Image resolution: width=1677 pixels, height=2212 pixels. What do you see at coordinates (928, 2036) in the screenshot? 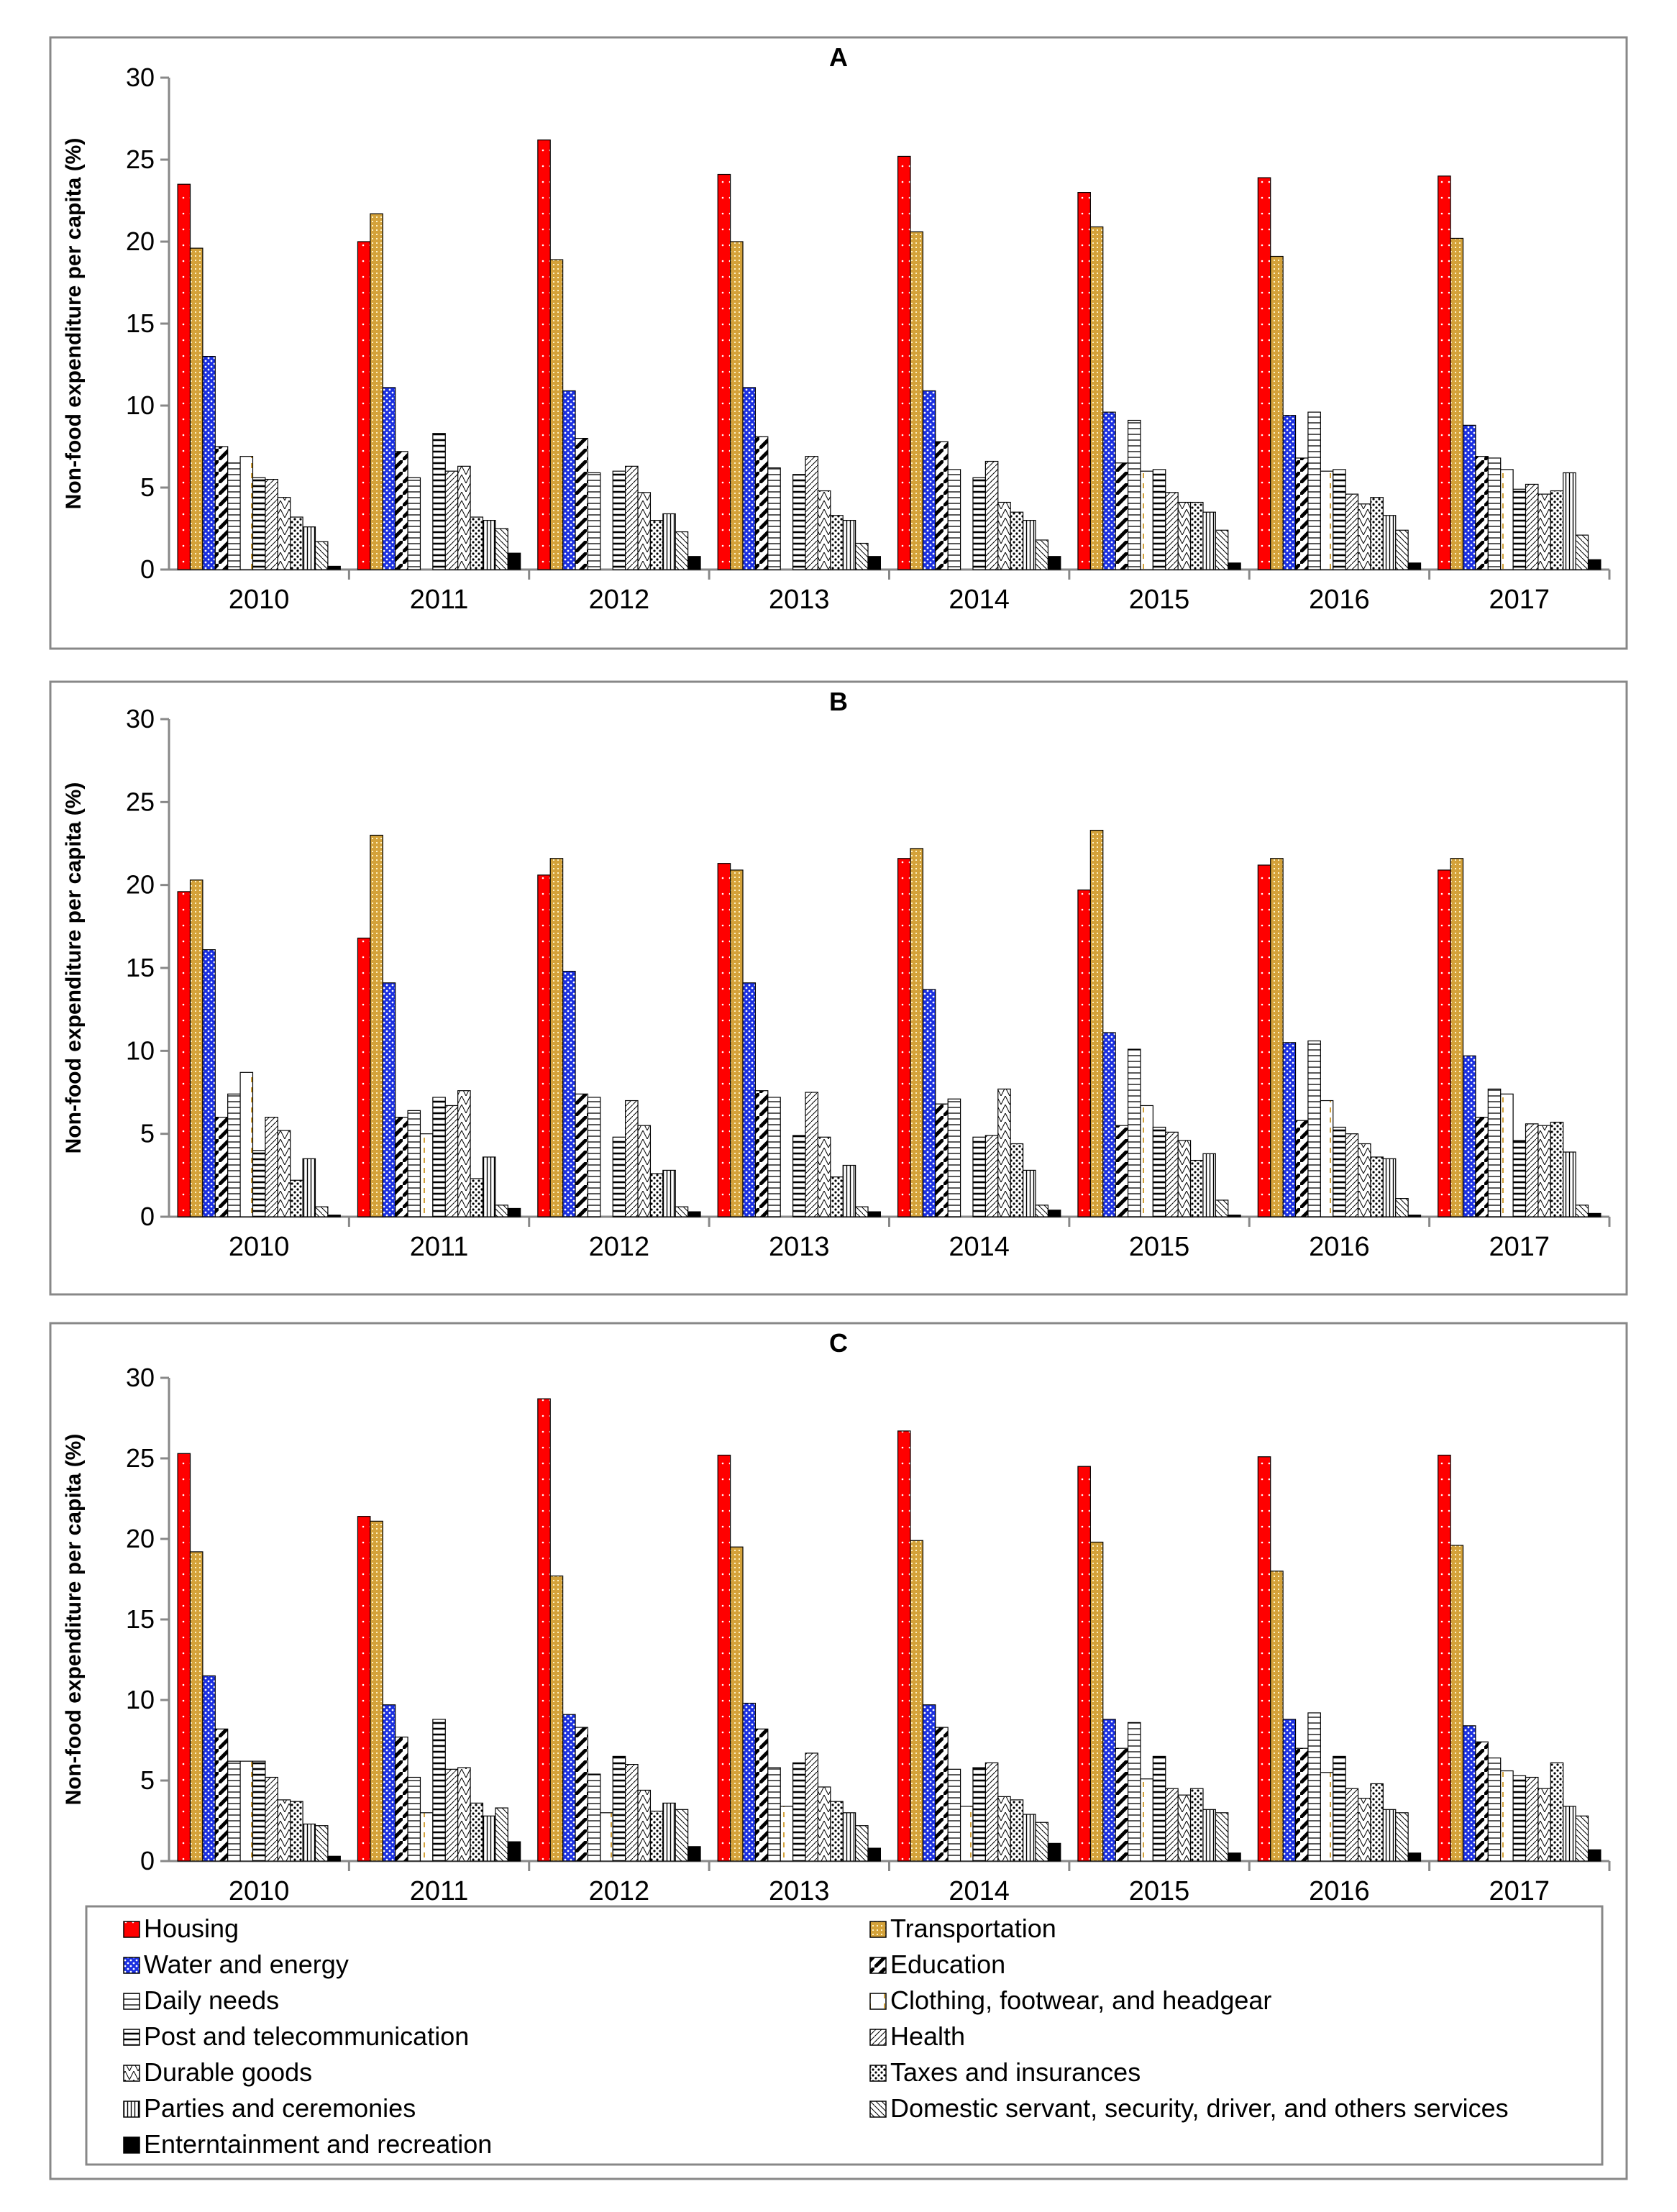
I see `legend-label: Health` at bounding box center [928, 2036].